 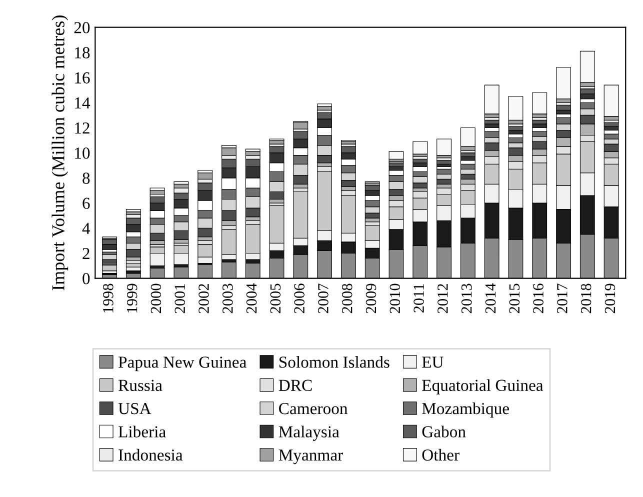 I want to click on y-tick-label: 0, so click(x=86, y=278).